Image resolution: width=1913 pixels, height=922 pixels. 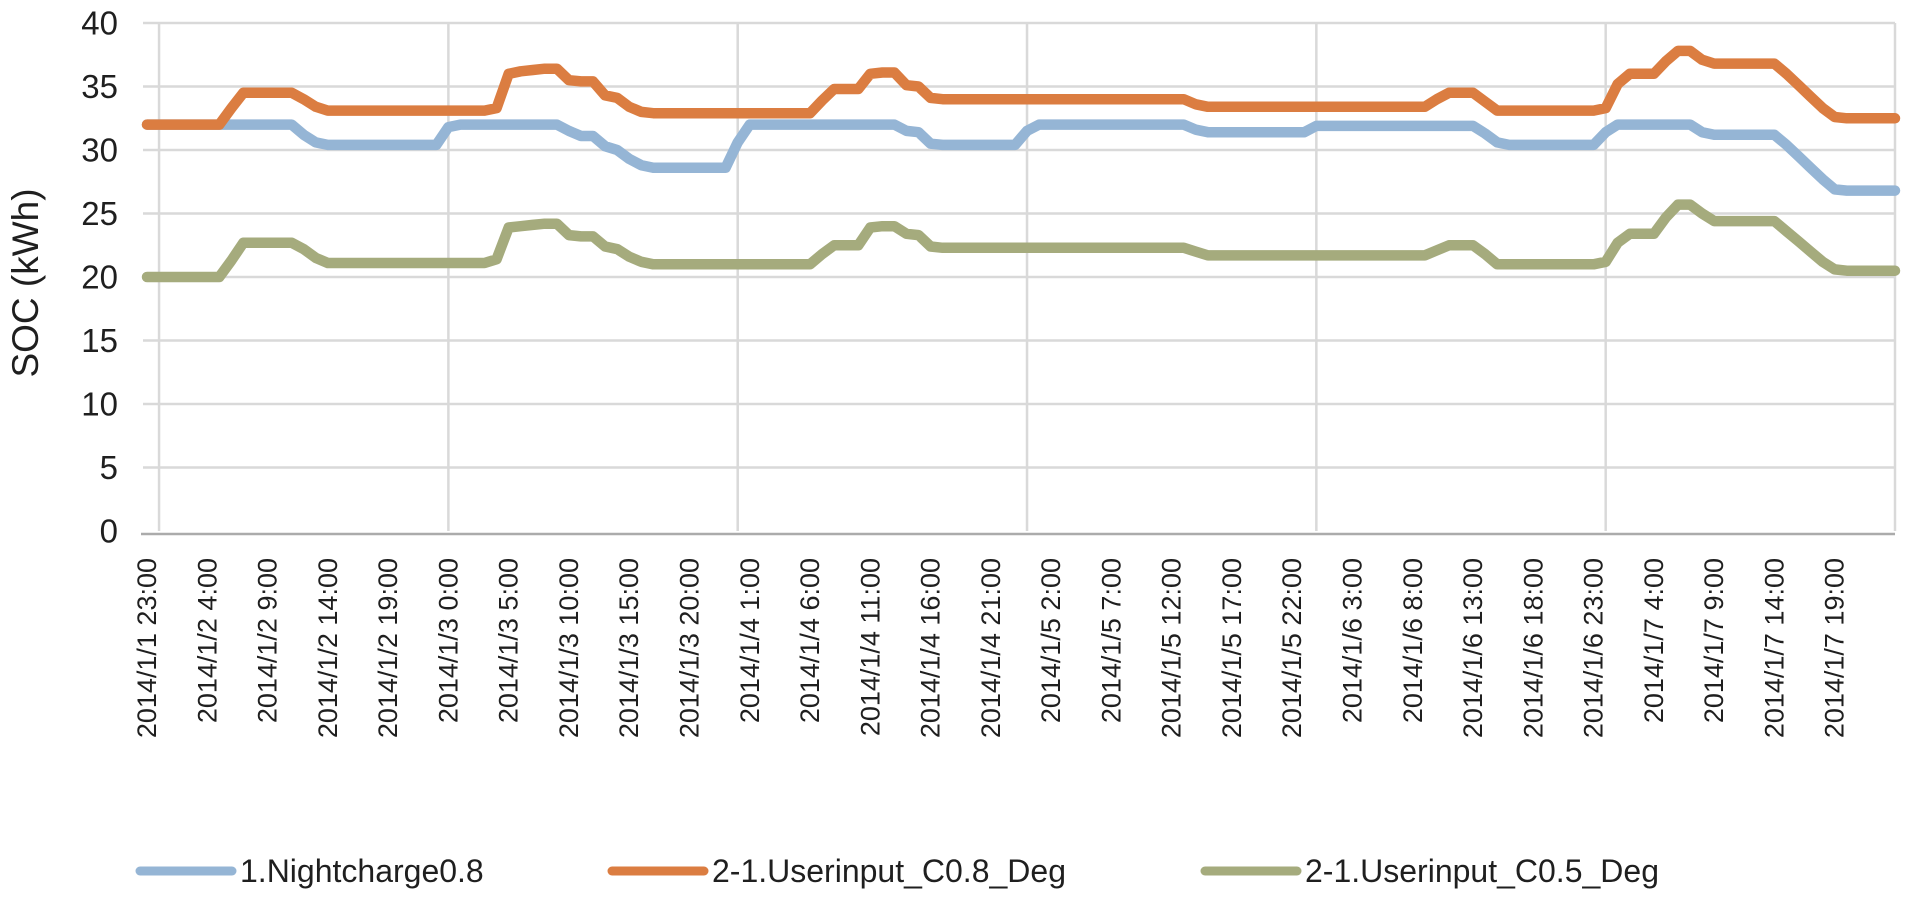 What do you see at coordinates (1021, 241) in the screenshot?
I see `series-line-2-1.Userinput_C0.5_Deg` at bounding box center [1021, 241].